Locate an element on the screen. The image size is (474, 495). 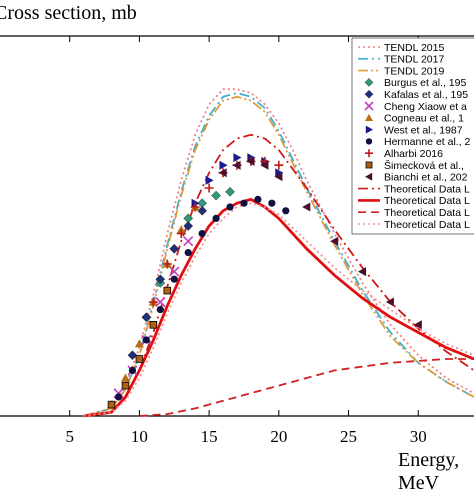
legend-swatch-triangle-right is located at coordinates (369, 129).